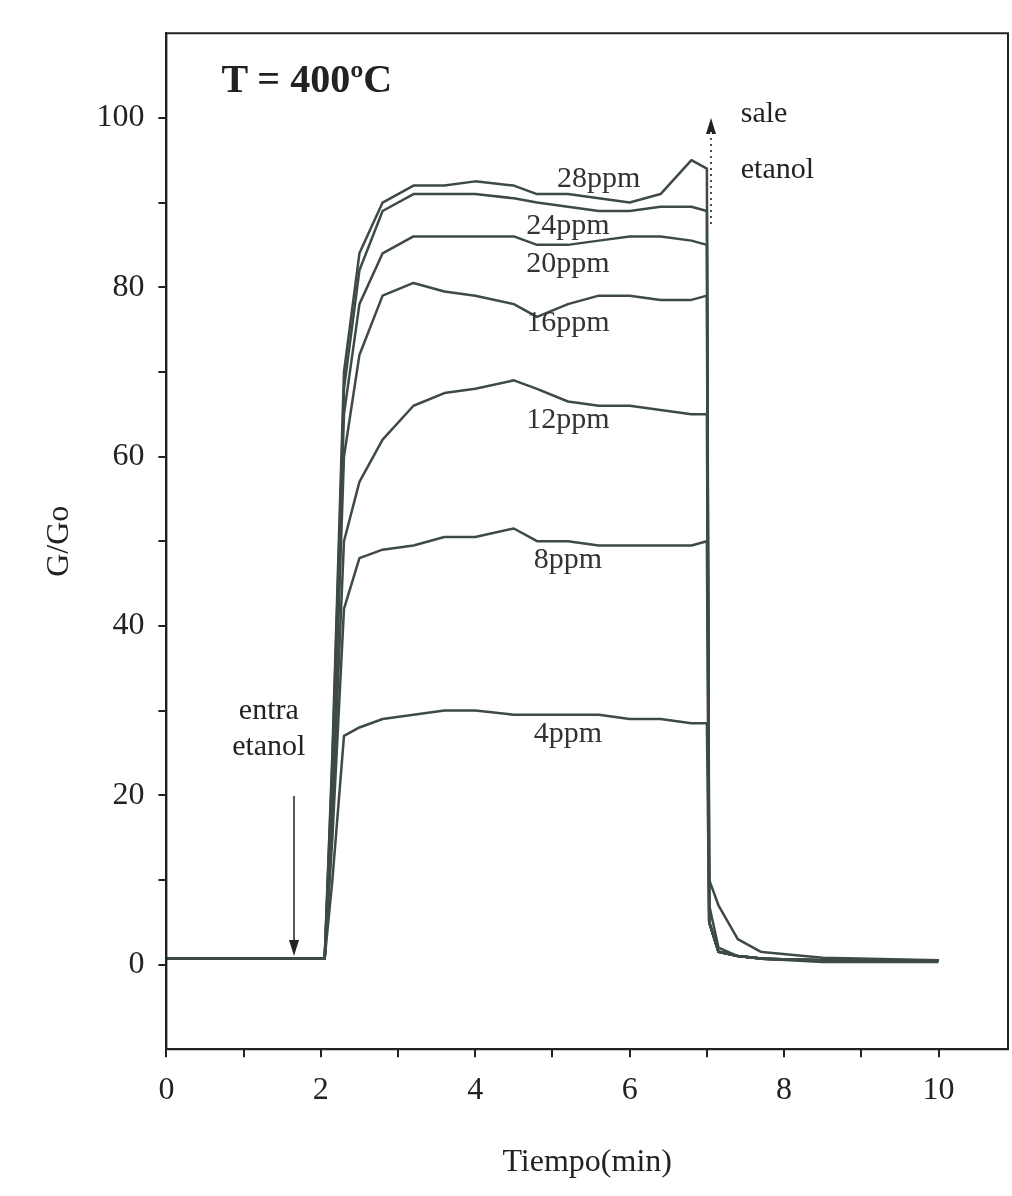  Describe the element at coordinates (120, 115) in the screenshot. I see `y-tick-label: 100` at that location.